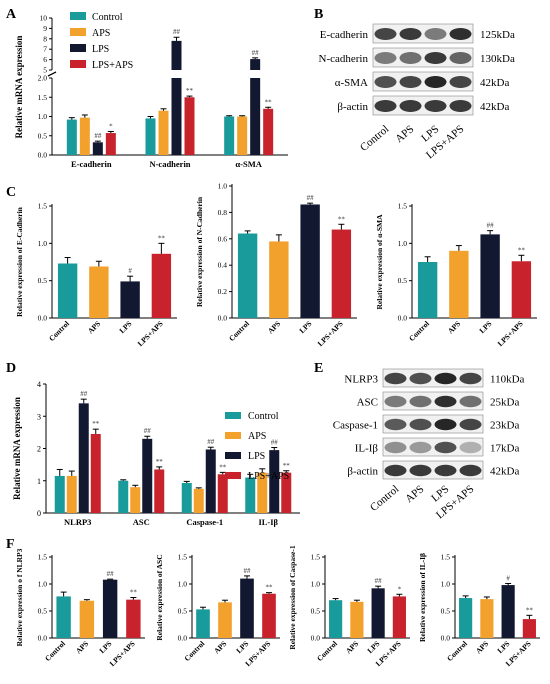 The width and height of the screenshot is (550, 684). What do you see at coordinates (11, 368) in the screenshot?
I see `panel-letter: D` at bounding box center [11, 368].